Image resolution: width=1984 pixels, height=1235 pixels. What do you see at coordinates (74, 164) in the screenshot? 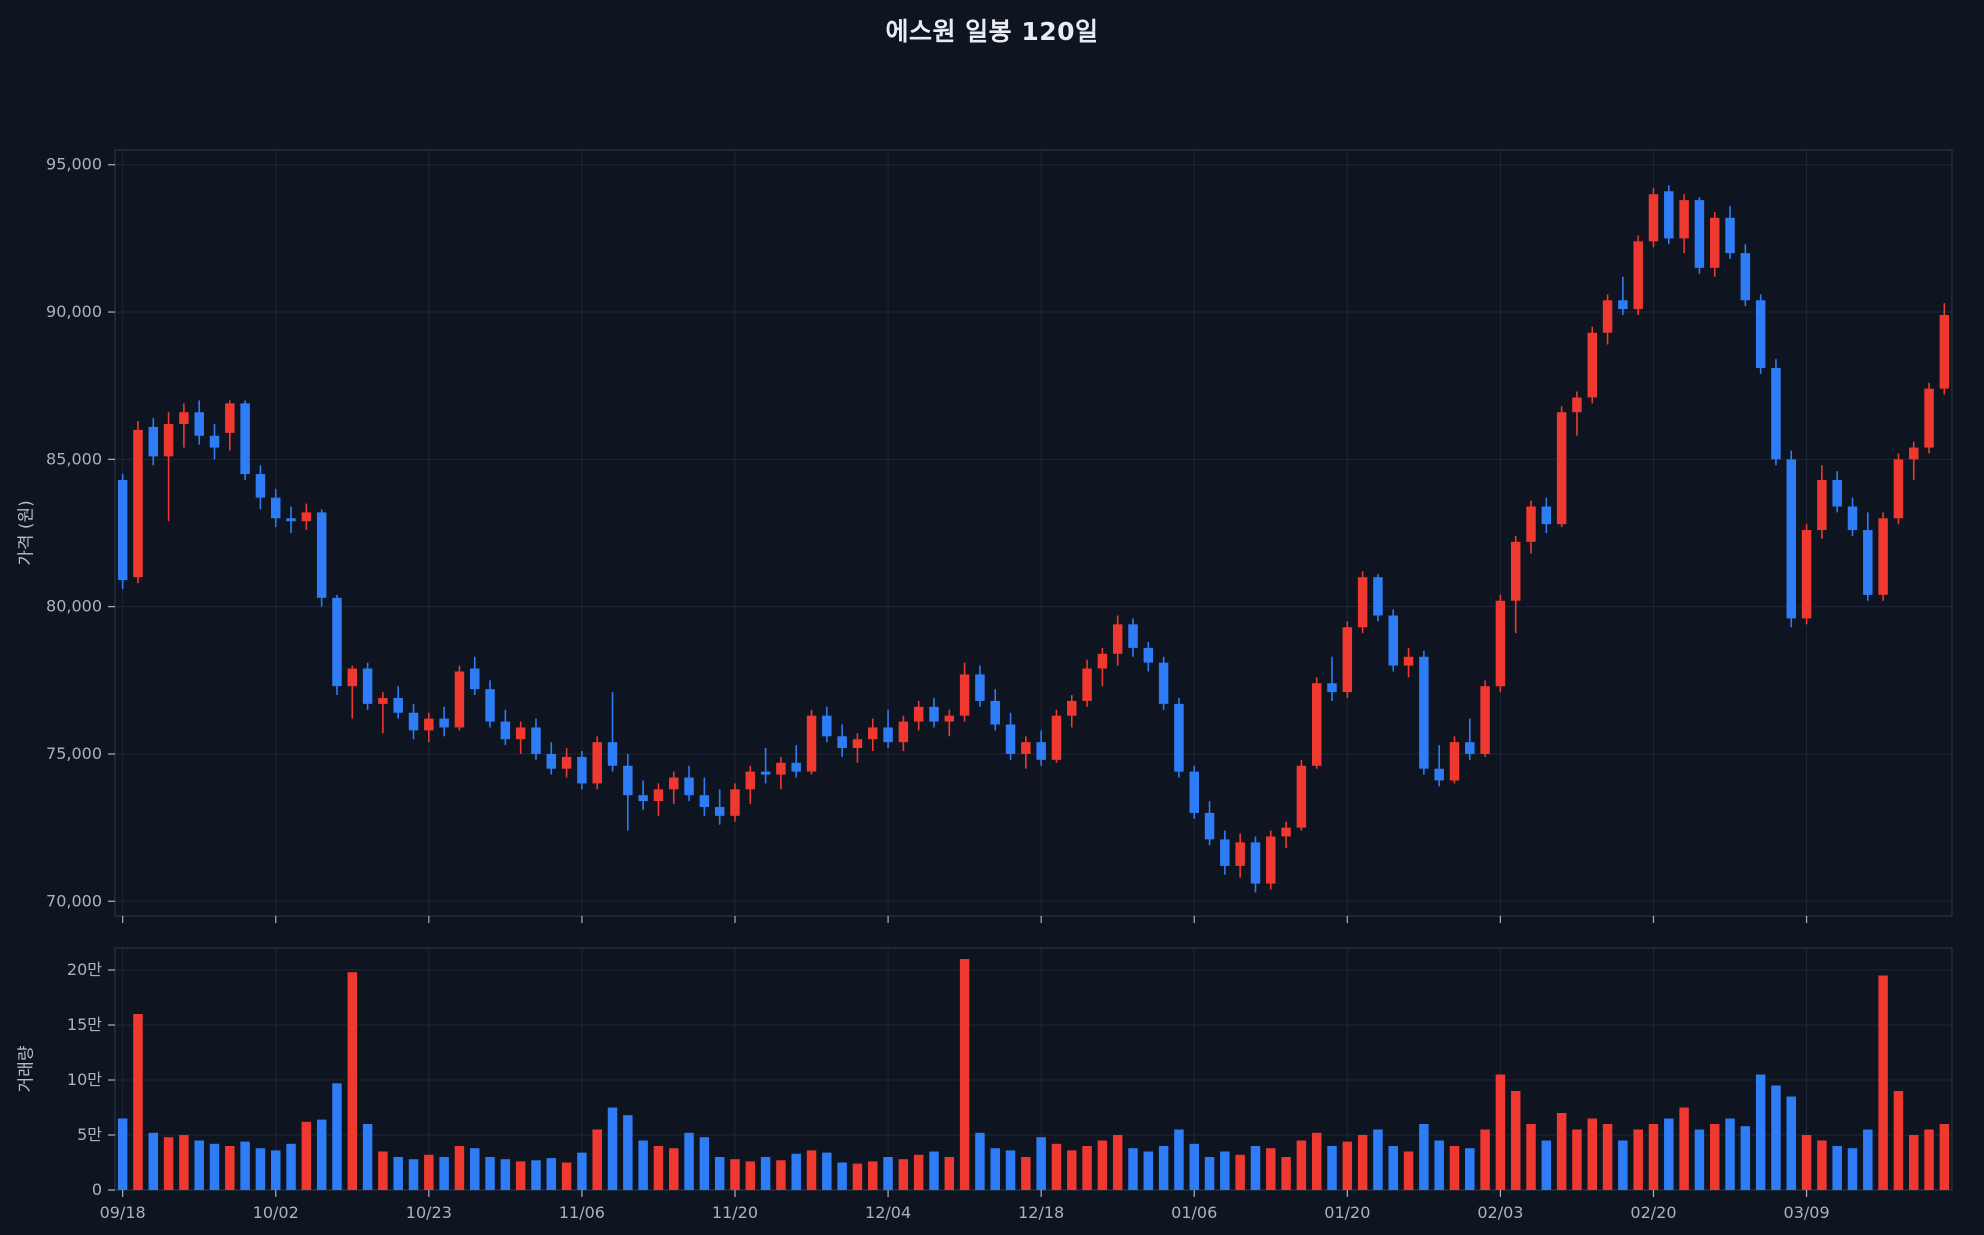
I see `svg-text: 95,000` at bounding box center [74, 164].